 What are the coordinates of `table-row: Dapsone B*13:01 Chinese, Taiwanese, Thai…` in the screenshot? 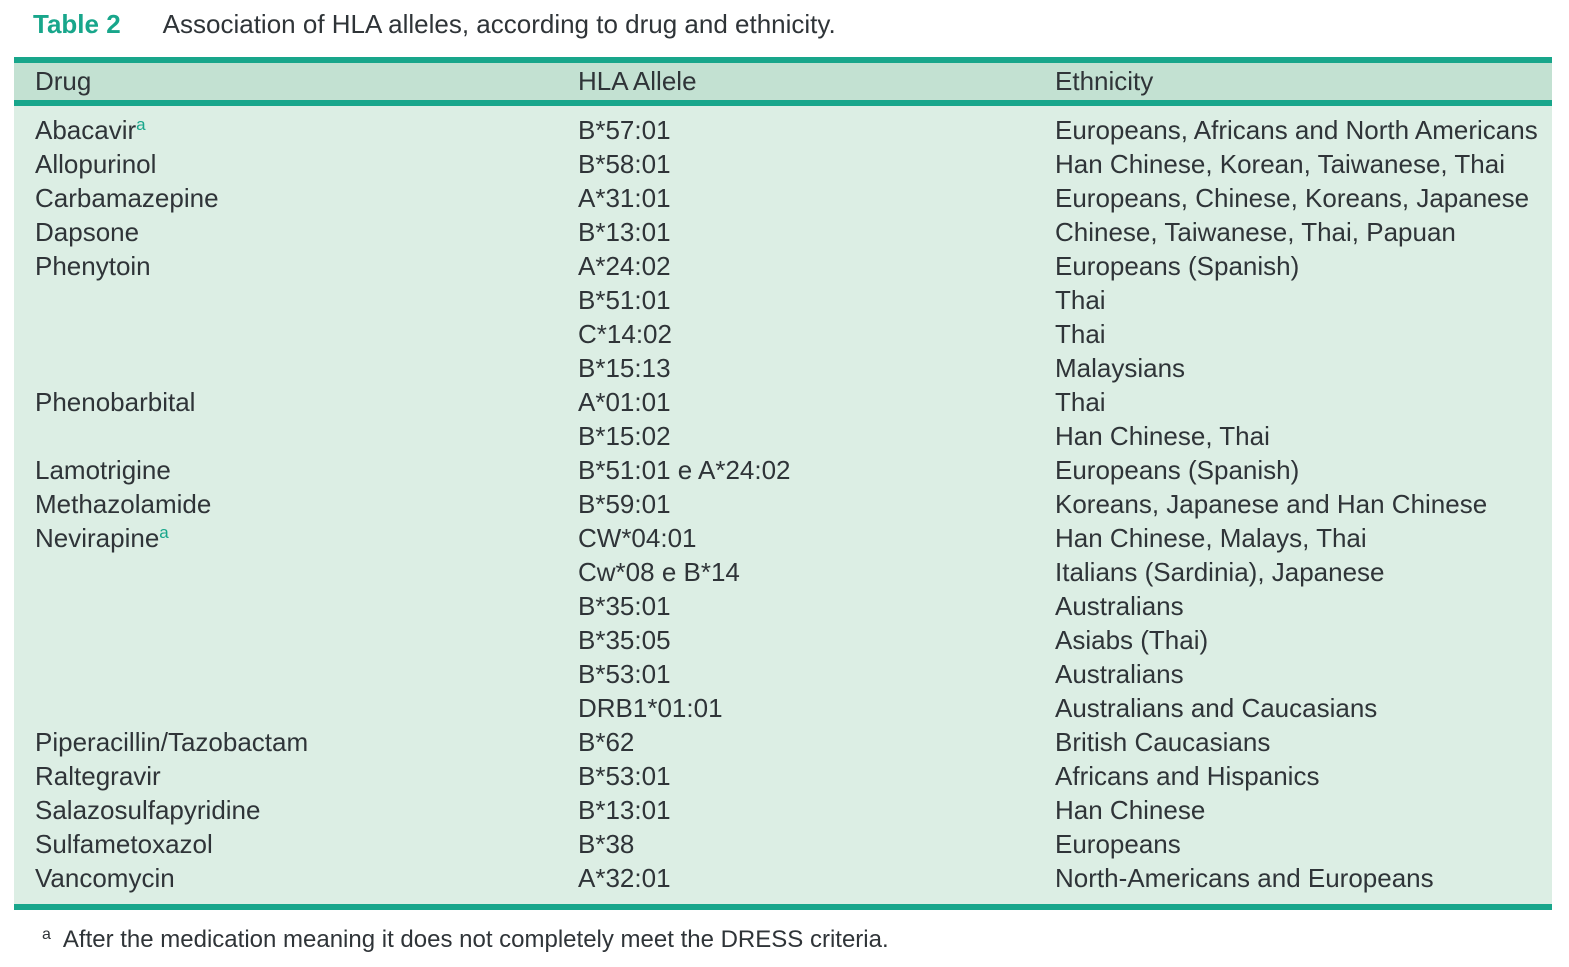 It's located at (783, 232).